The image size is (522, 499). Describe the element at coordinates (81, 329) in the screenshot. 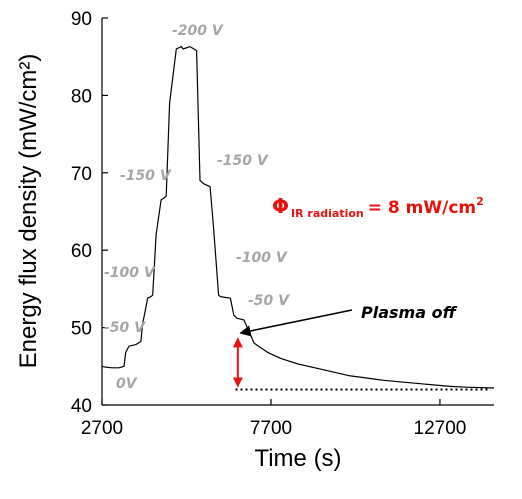

I see `y-tick-label: 50` at that location.